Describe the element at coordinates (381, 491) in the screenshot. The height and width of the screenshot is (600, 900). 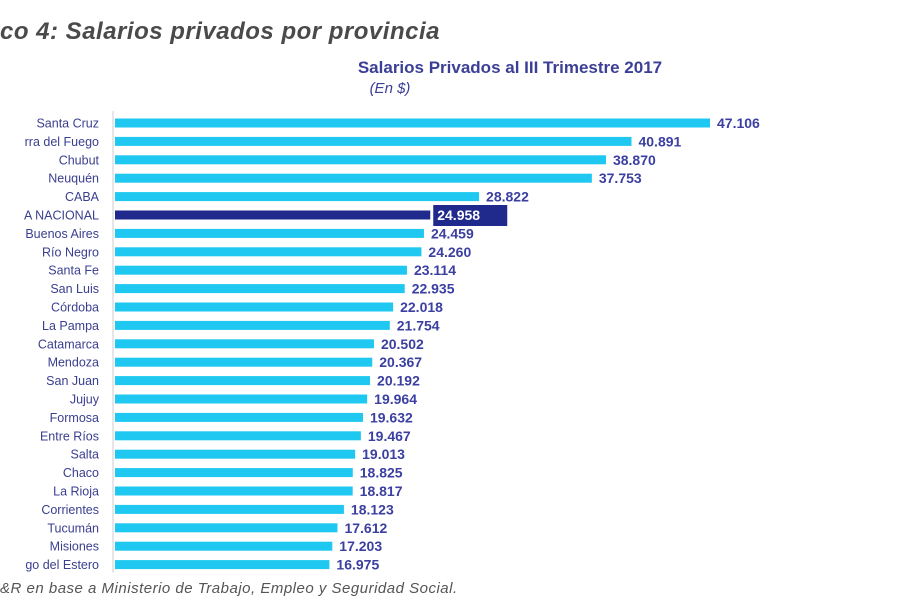
I see `value-label: 18.817` at that location.